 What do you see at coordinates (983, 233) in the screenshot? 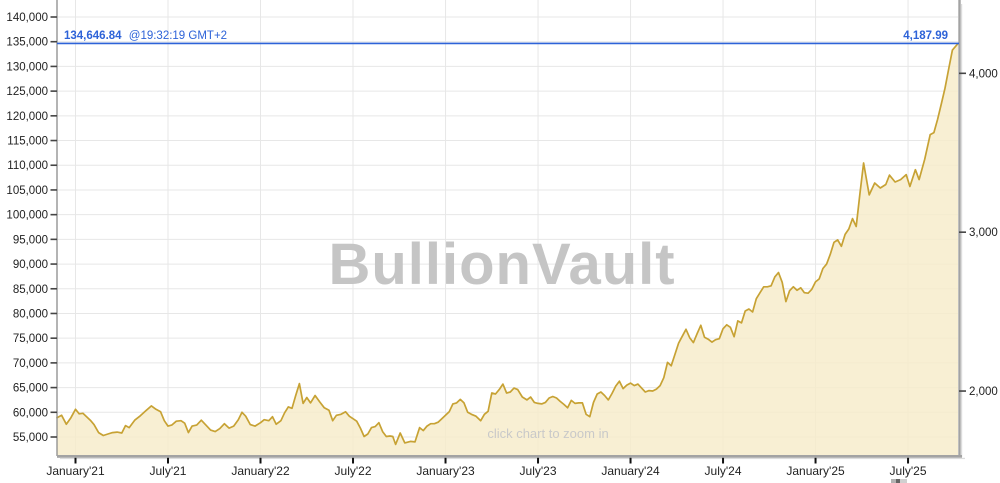
I see `oz-tick-label: 3,000` at bounding box center [983, 233].